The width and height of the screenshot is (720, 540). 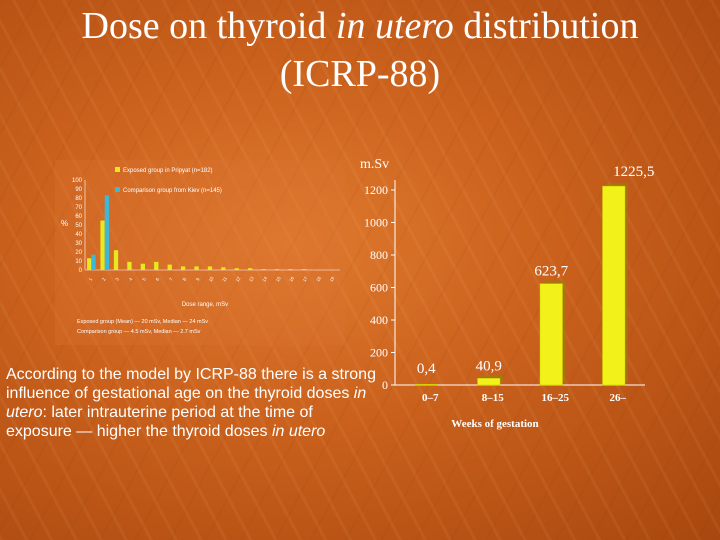 I want to click on small-x-tick-label: 11, so click(x=224, y=279).